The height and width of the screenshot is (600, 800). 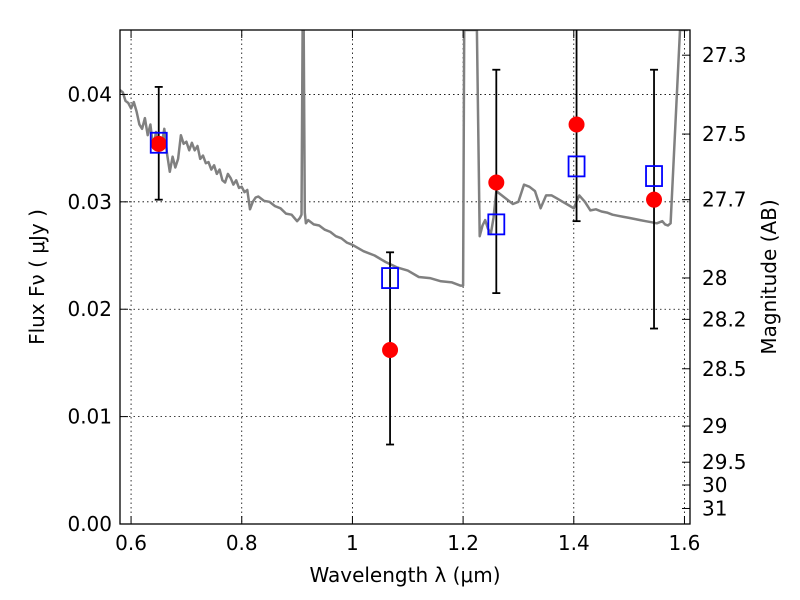 What do you see at coordinates (714, 485) in the screenshot?
I see `y2-tick-label: 30` at bounding box center [714, 485].